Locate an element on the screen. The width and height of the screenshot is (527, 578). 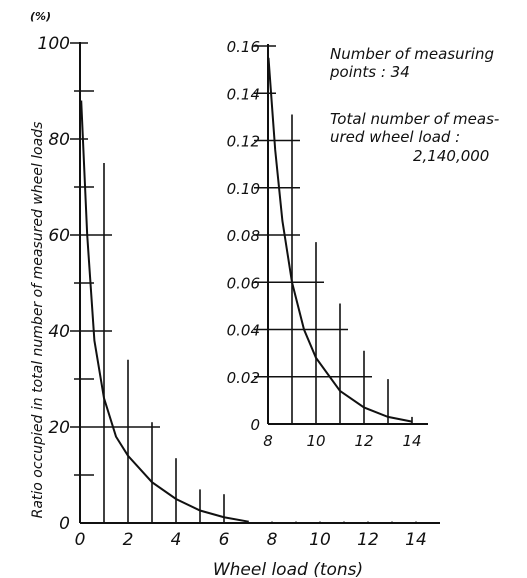
y-tick-label: 60 is located at coordinates (59, 236).